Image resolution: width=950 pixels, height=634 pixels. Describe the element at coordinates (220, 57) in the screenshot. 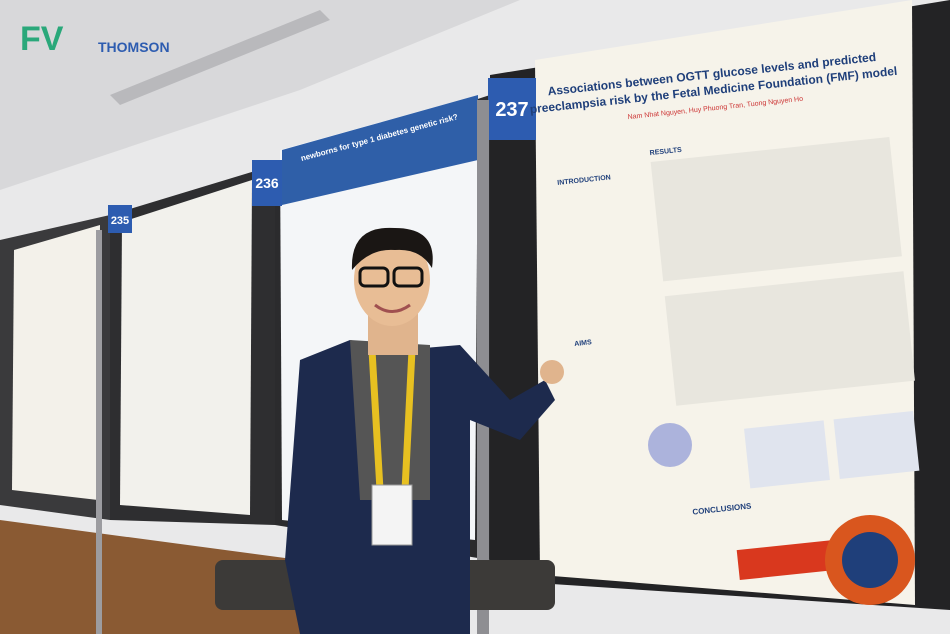

I see `ceiling-vent` at that location.